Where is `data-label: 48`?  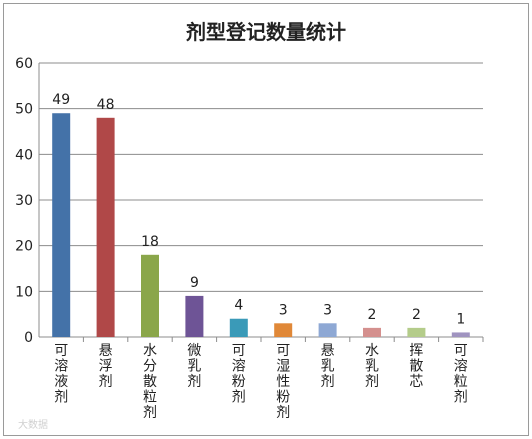 data-label: 48 is located at coordinates (106, 105).